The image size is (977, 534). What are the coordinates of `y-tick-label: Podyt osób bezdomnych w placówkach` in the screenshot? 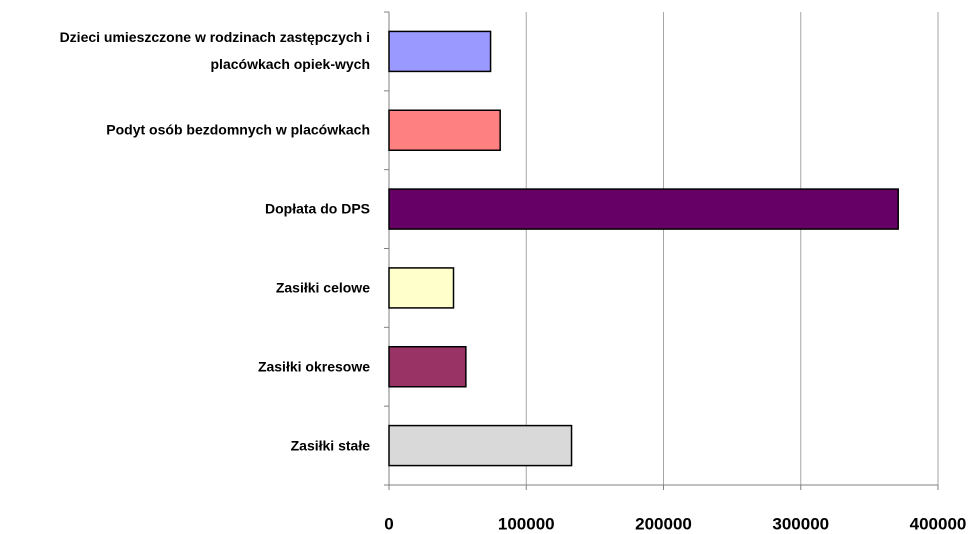 It's located at (238, 129).